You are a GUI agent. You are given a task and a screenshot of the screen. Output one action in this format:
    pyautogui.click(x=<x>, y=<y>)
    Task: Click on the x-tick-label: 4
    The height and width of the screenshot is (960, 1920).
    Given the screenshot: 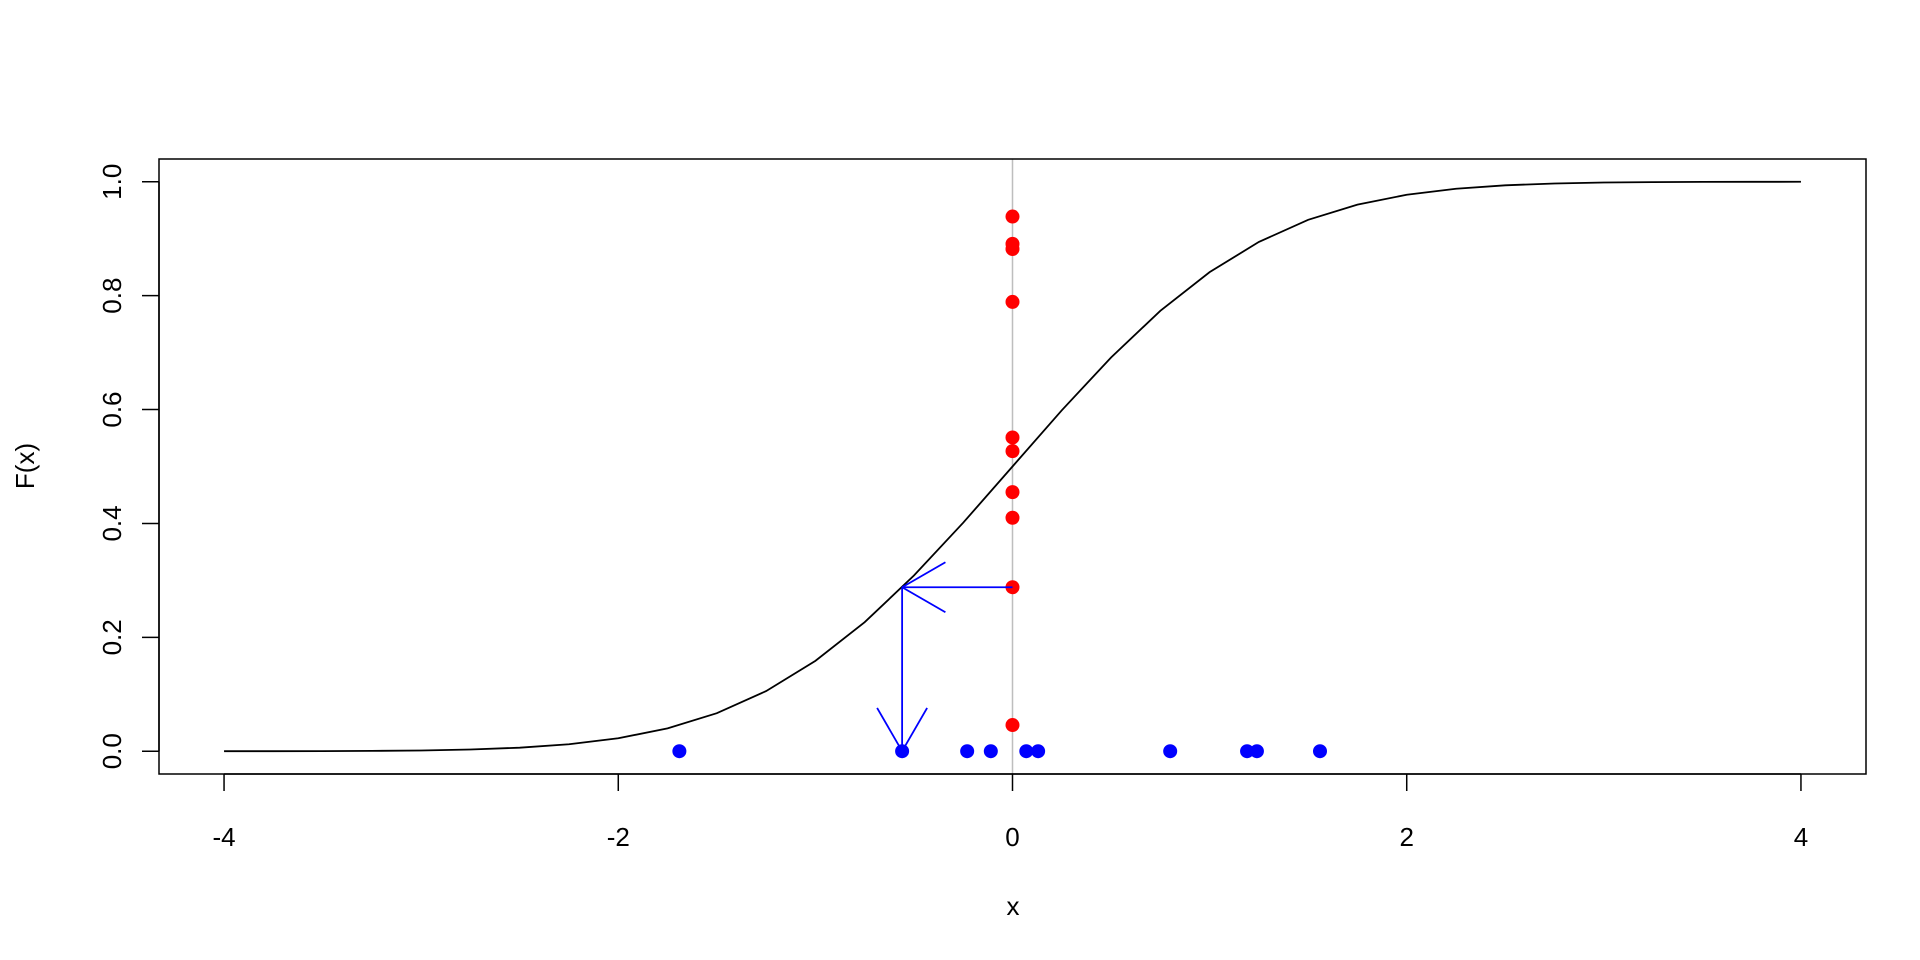 What is the action you would take?
    pyautogui.click(x=1801, y=837)
    